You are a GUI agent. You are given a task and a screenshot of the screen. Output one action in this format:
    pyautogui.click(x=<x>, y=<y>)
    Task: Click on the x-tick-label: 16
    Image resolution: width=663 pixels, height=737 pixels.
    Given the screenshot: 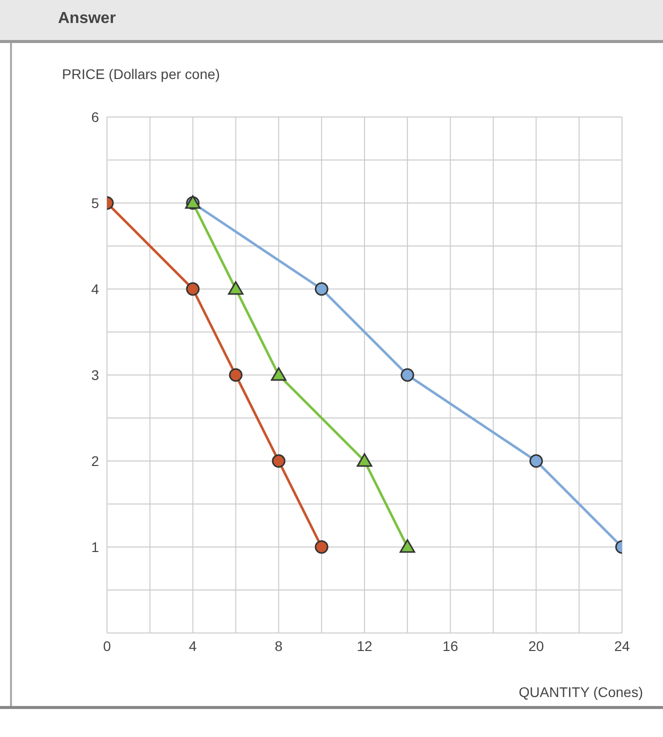 What is the action you would take?
    pyautogui.click(x=450, y=646)
    